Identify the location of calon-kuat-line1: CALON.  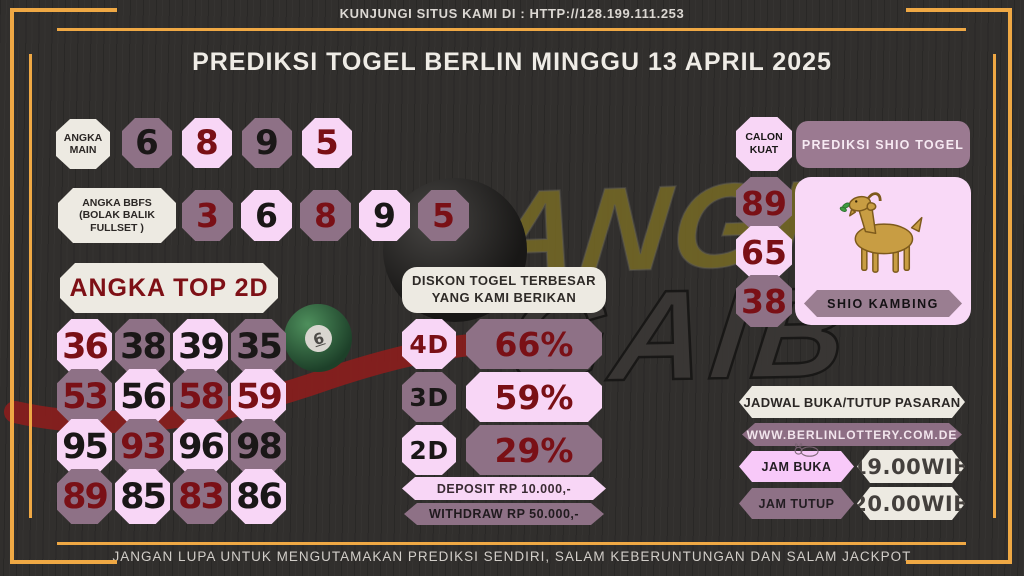
(764, 136).